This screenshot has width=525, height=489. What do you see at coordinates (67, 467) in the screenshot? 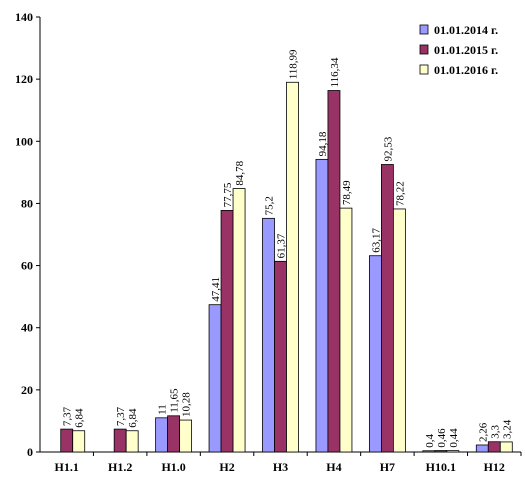
I see `x-tick-label: Н1.1` at bounding box center [67, 467].